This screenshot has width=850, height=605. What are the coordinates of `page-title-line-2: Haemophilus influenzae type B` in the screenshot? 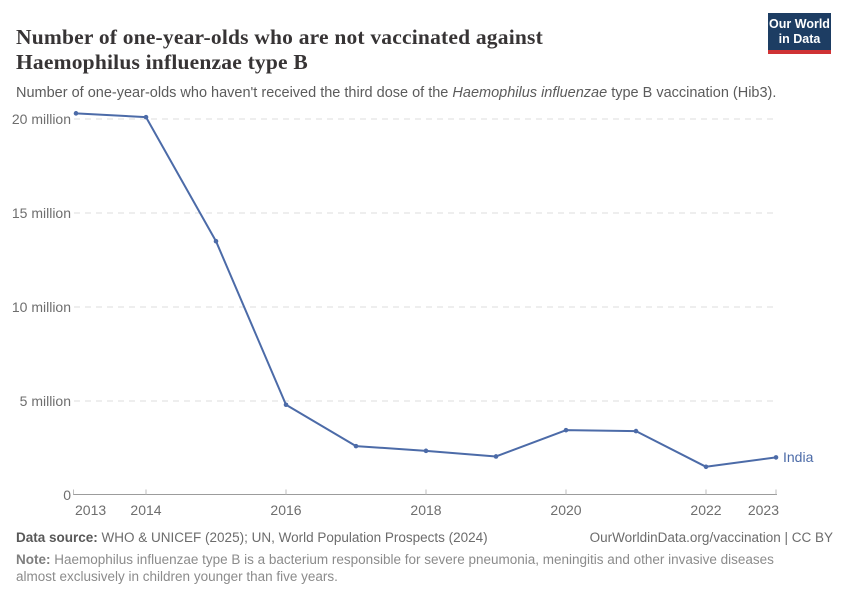 It's located at (162, 62).